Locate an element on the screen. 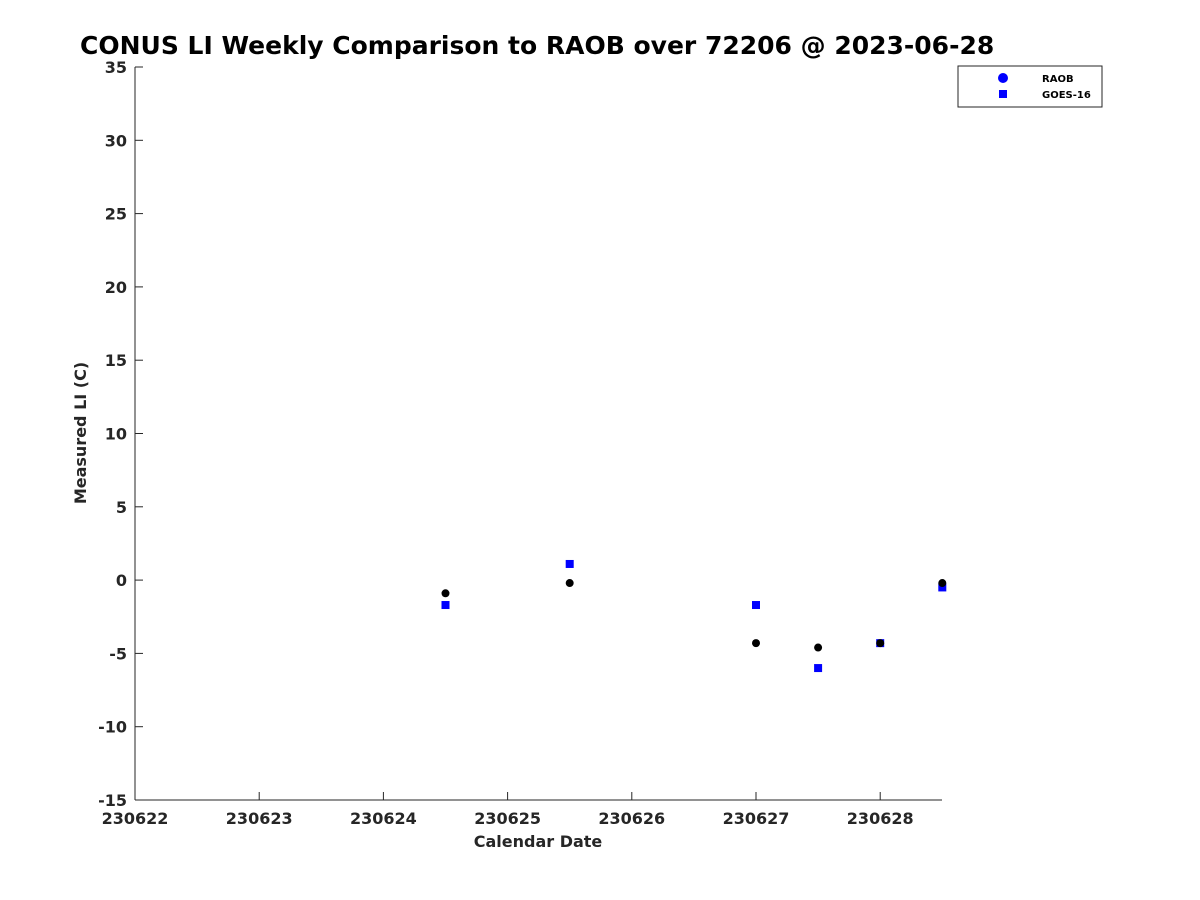 Image resolution: width=1200 pixels, height=900 pixels. y-tick-label: 20 is located at coordinates (116, 287).